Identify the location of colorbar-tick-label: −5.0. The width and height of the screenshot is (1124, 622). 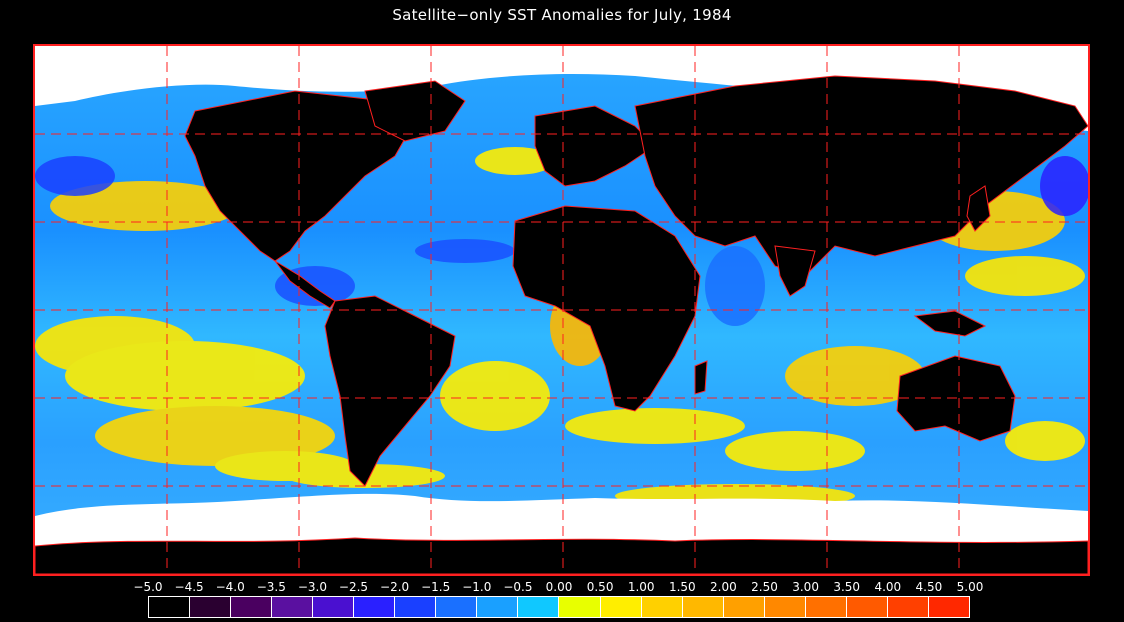
(148, 587).